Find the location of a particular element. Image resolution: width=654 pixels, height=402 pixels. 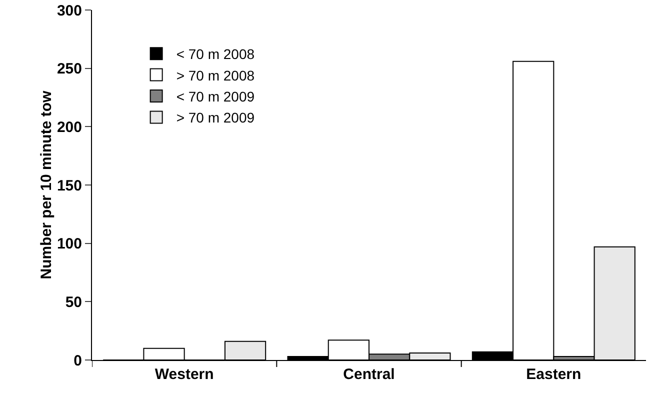

y-tick-label: 100 is located at coordinates (69, 244).